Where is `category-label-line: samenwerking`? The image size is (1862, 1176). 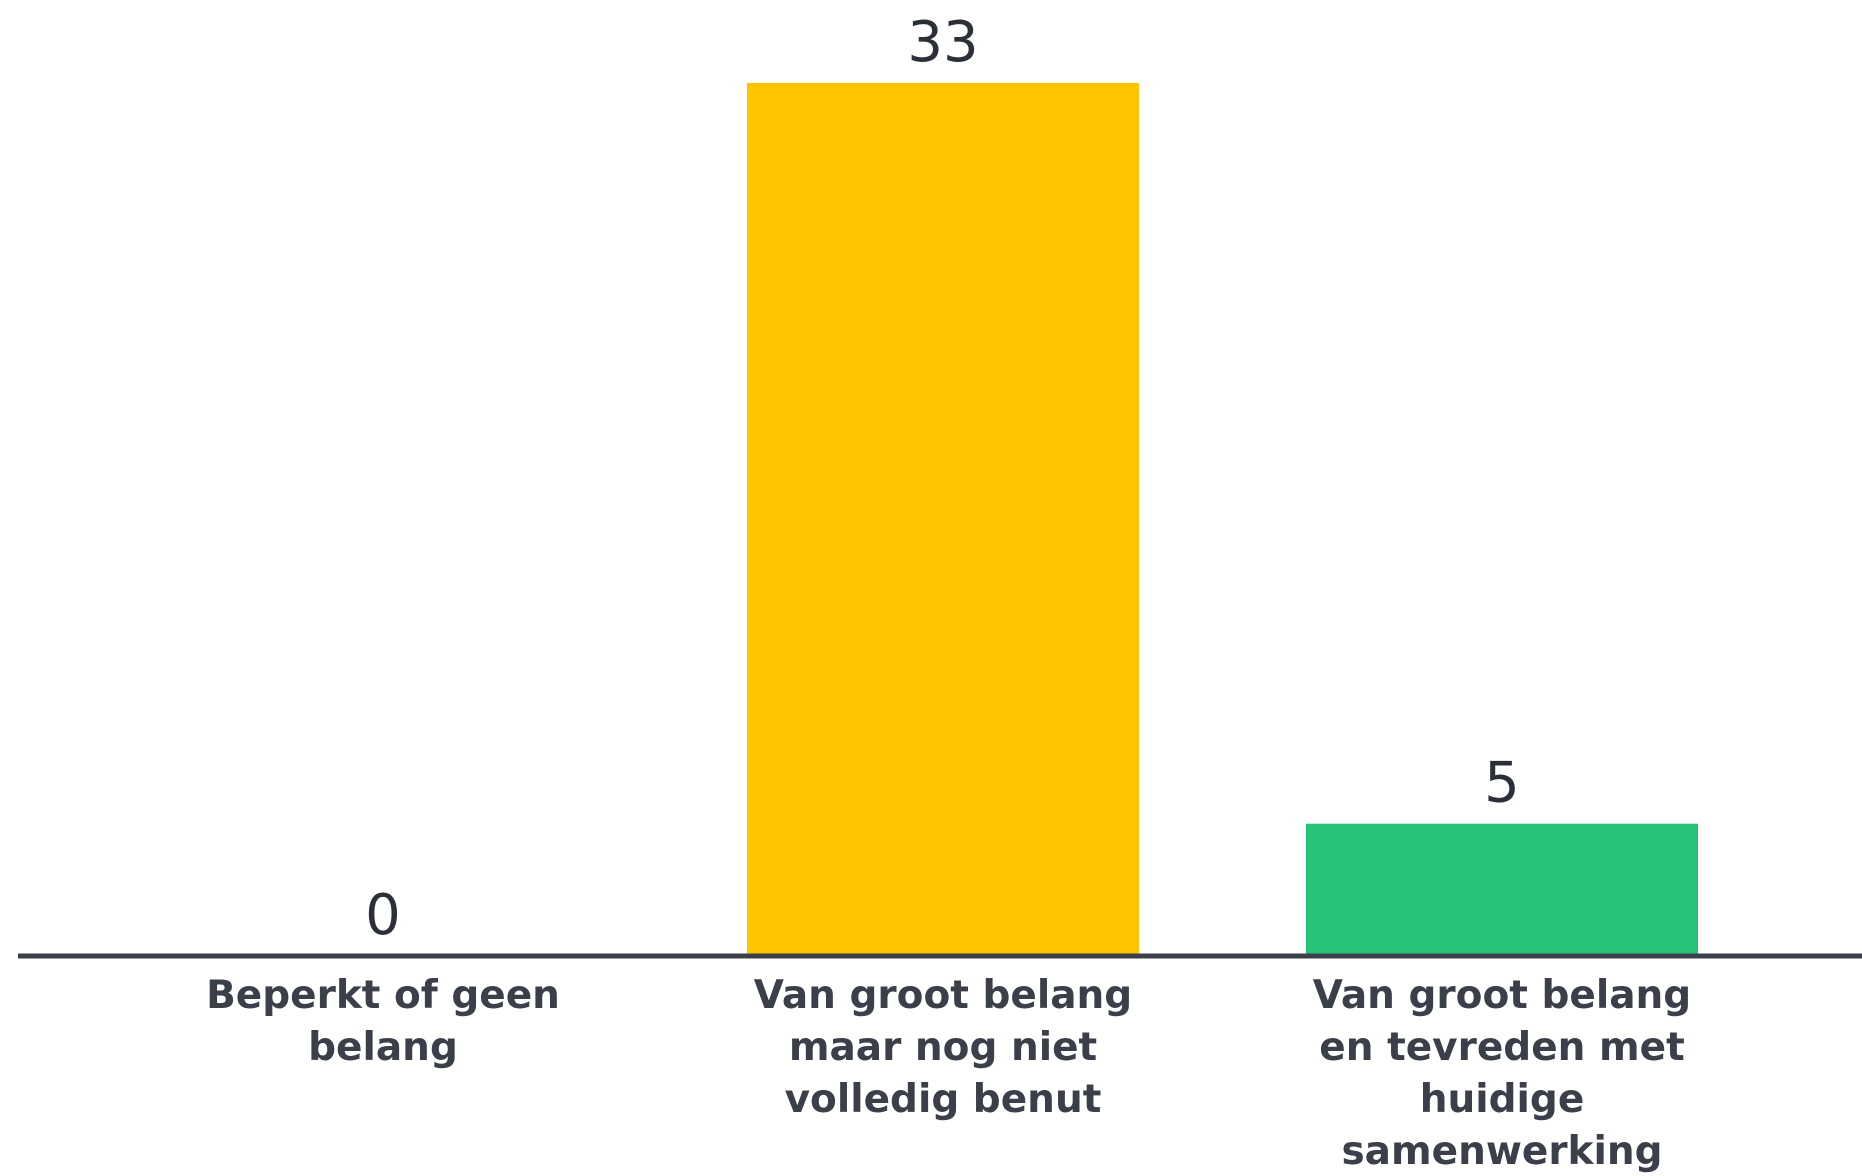
category-label-line: samenwerking is located at coordinates (1501, 1151).